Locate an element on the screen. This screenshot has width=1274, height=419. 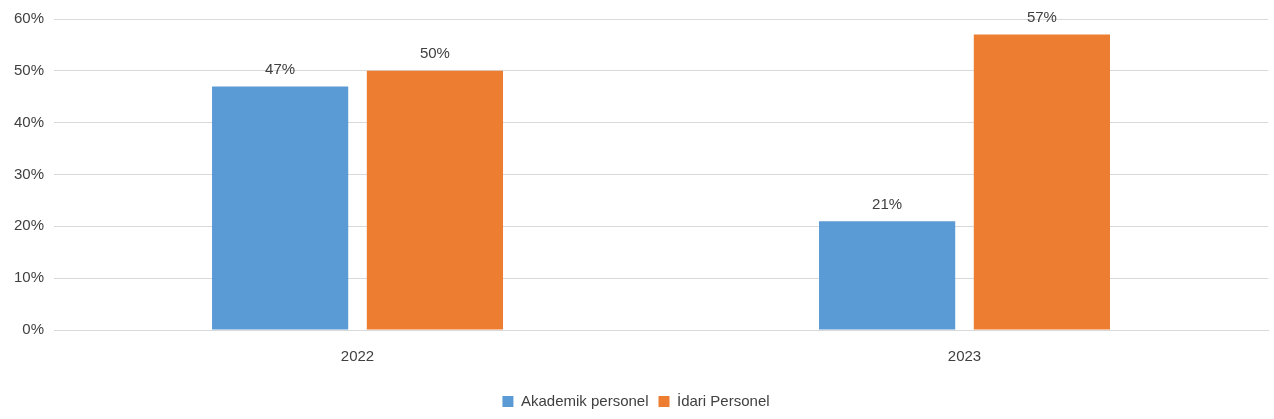
data-label: 47% is located at coordinates (280, 69).